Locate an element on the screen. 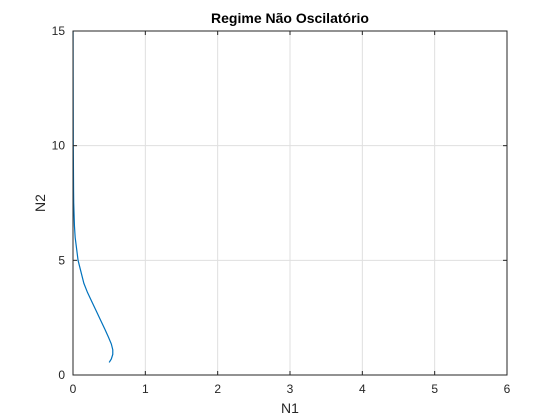  x-tick-label: 1 is located at coordinates (145, 389).